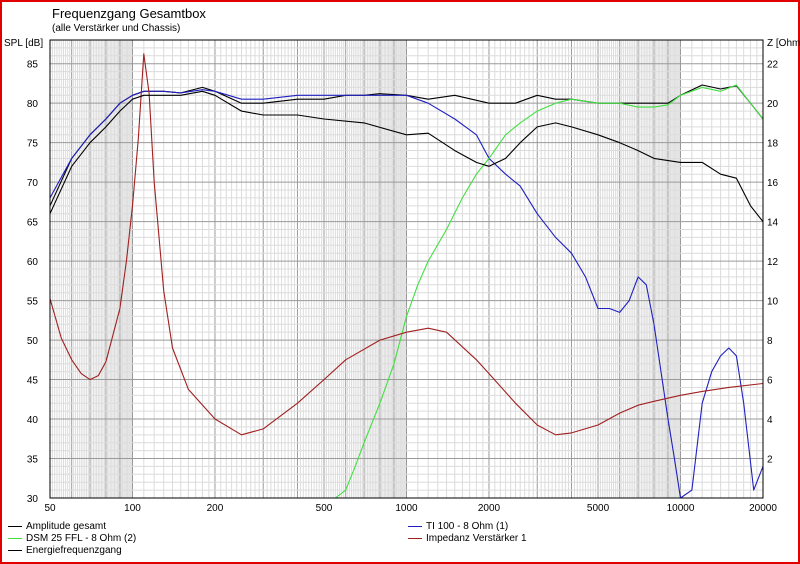  I want to click on y-tick-label-right: 2, so click(770, 460).